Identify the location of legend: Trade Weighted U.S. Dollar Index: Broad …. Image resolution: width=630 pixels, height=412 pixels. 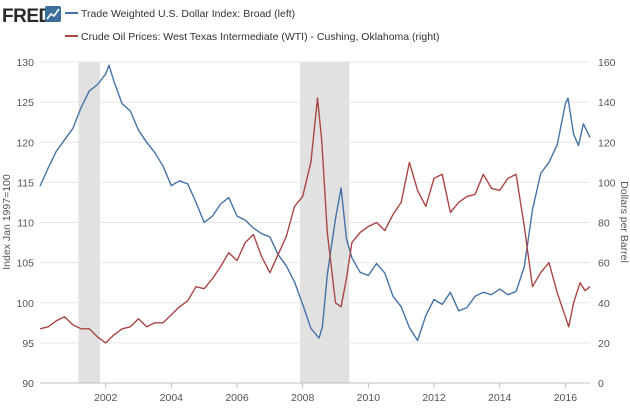
(252, 25).